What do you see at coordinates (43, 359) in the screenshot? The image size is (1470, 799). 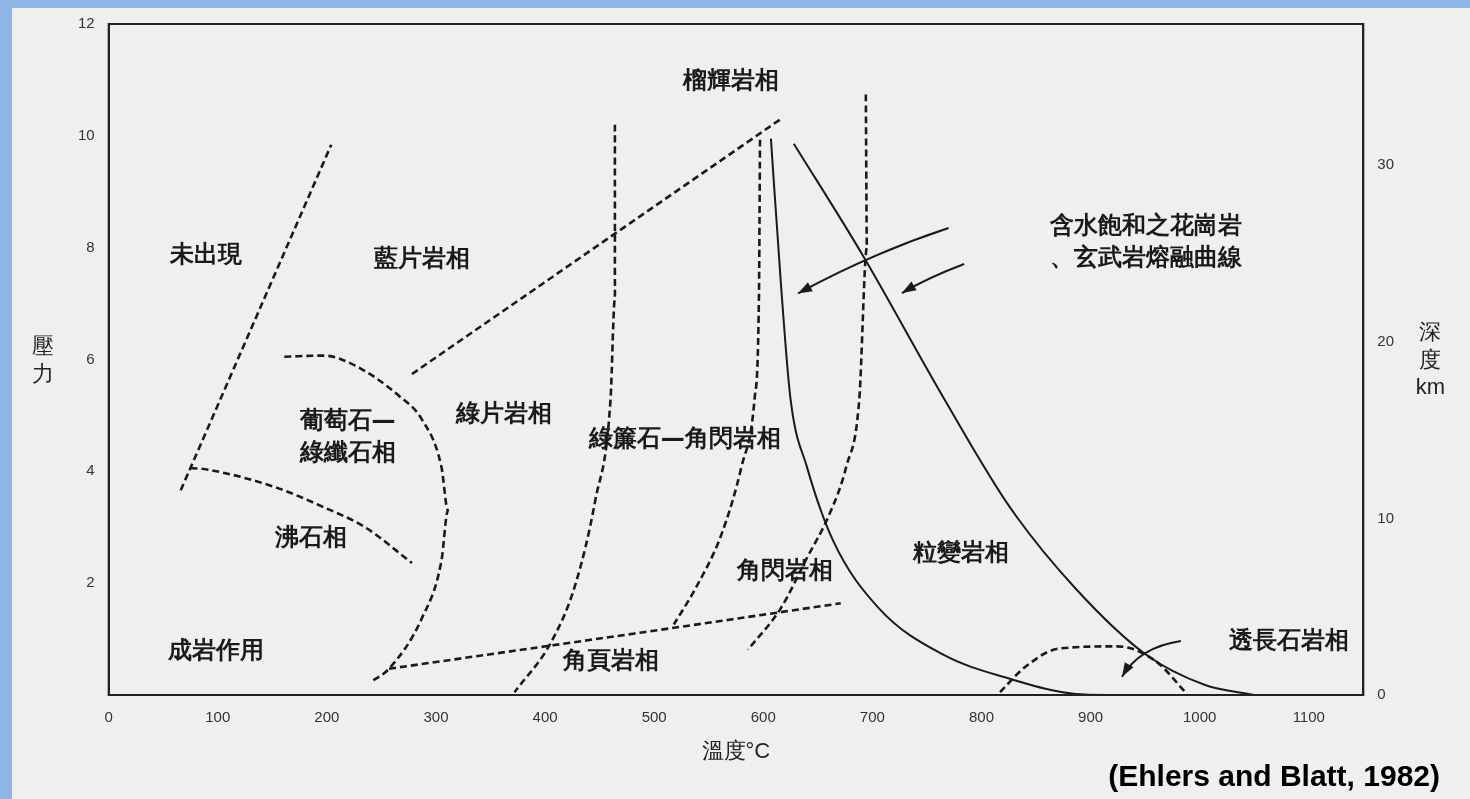 I see `y-axis-title: 壓力` at bounding box center [43, 359].